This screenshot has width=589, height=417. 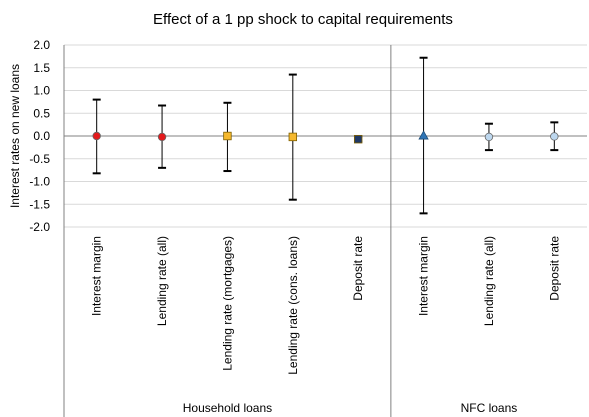 I want to click on y-ticks: 2.0 1.5 1.0 0.5 0.0 -0.5 -1.0 -1.5 -2.0, so click(x=39, y=136).